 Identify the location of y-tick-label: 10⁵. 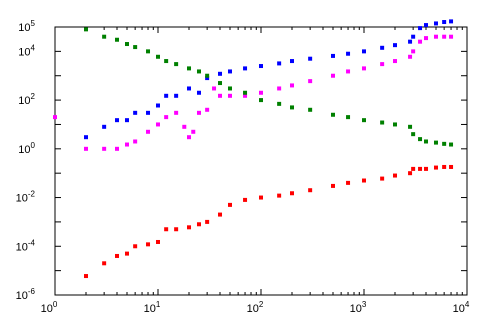
(26, 26).